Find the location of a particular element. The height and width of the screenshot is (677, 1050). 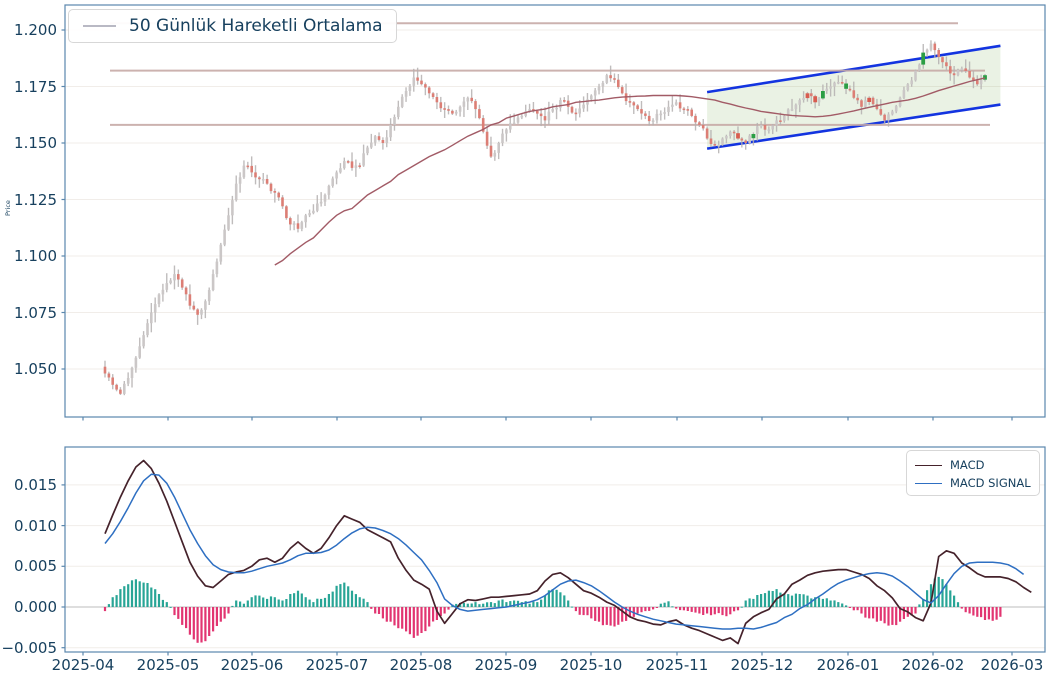

x-tick-label: 2025-06 is located at coordinates (252, 665).